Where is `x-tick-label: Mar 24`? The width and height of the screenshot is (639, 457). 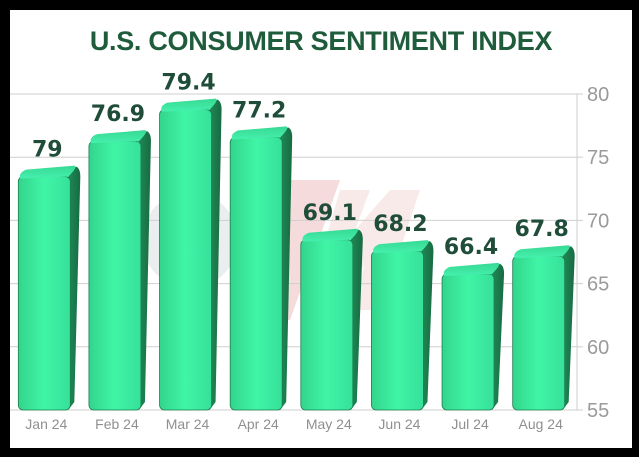 x-tick-label: Mar 24 is located at coordinates (188, 424).